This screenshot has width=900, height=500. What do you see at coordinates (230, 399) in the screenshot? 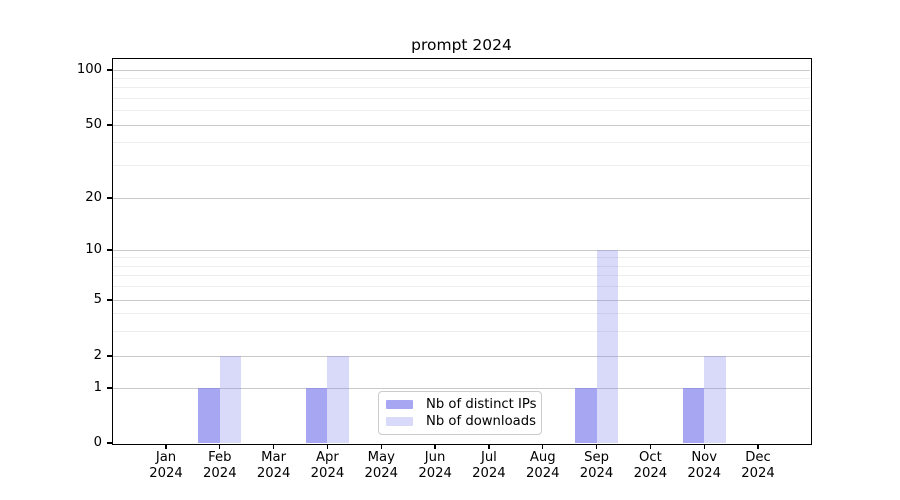
I see `bar-downloads-feb` at bounding box center [230, 399].